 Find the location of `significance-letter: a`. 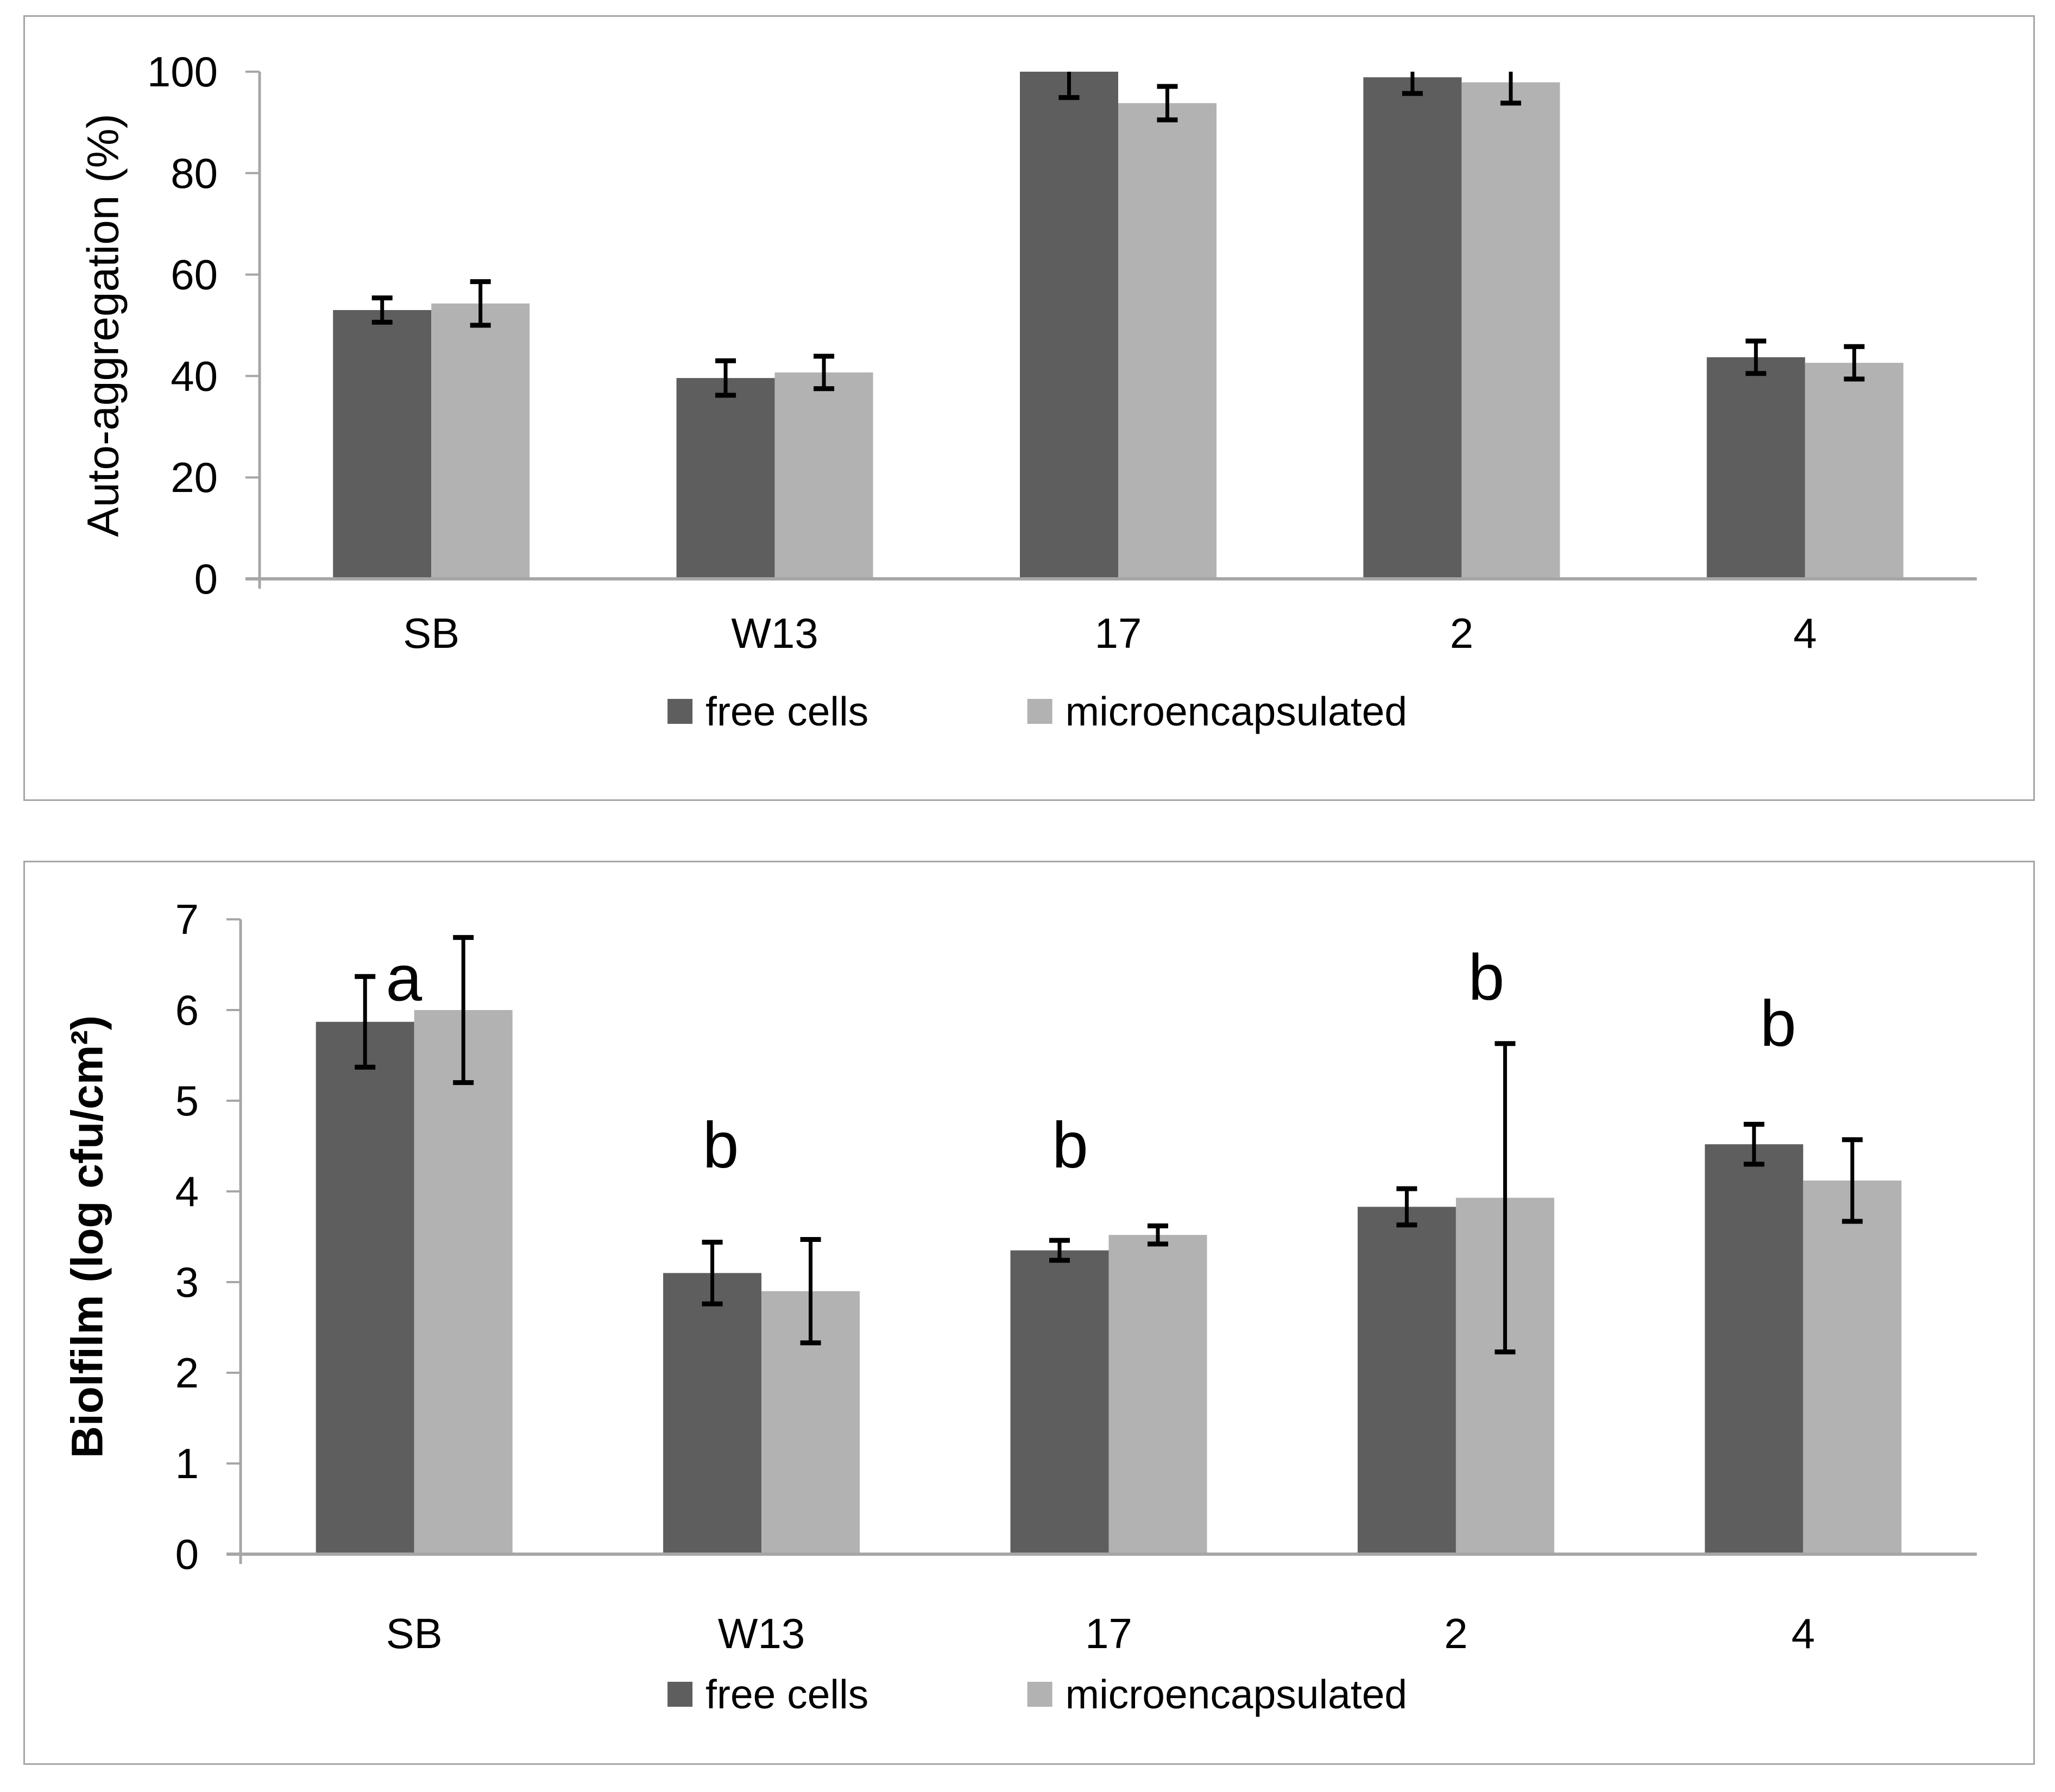

significance-letter: a is located at coordinates (404, 979).